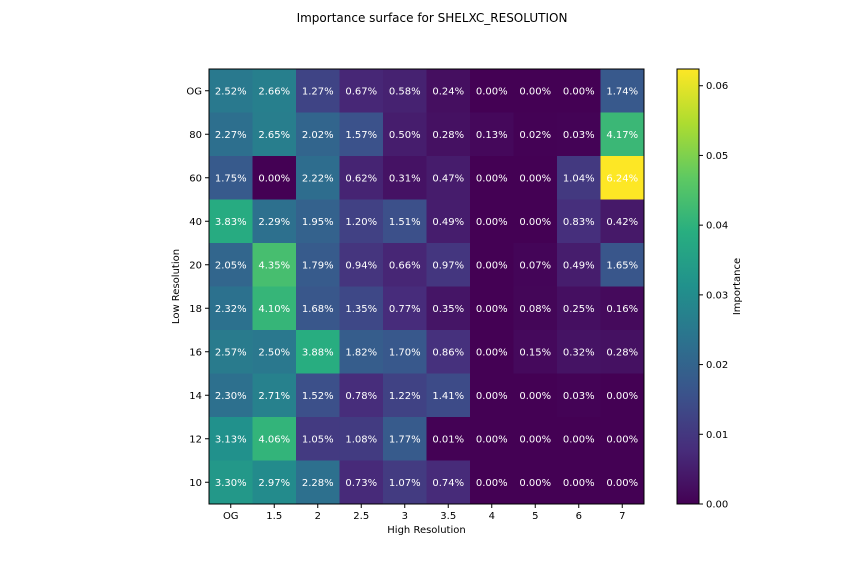  I want to click on cell-value-label: 4.17%, so click(622, 135).